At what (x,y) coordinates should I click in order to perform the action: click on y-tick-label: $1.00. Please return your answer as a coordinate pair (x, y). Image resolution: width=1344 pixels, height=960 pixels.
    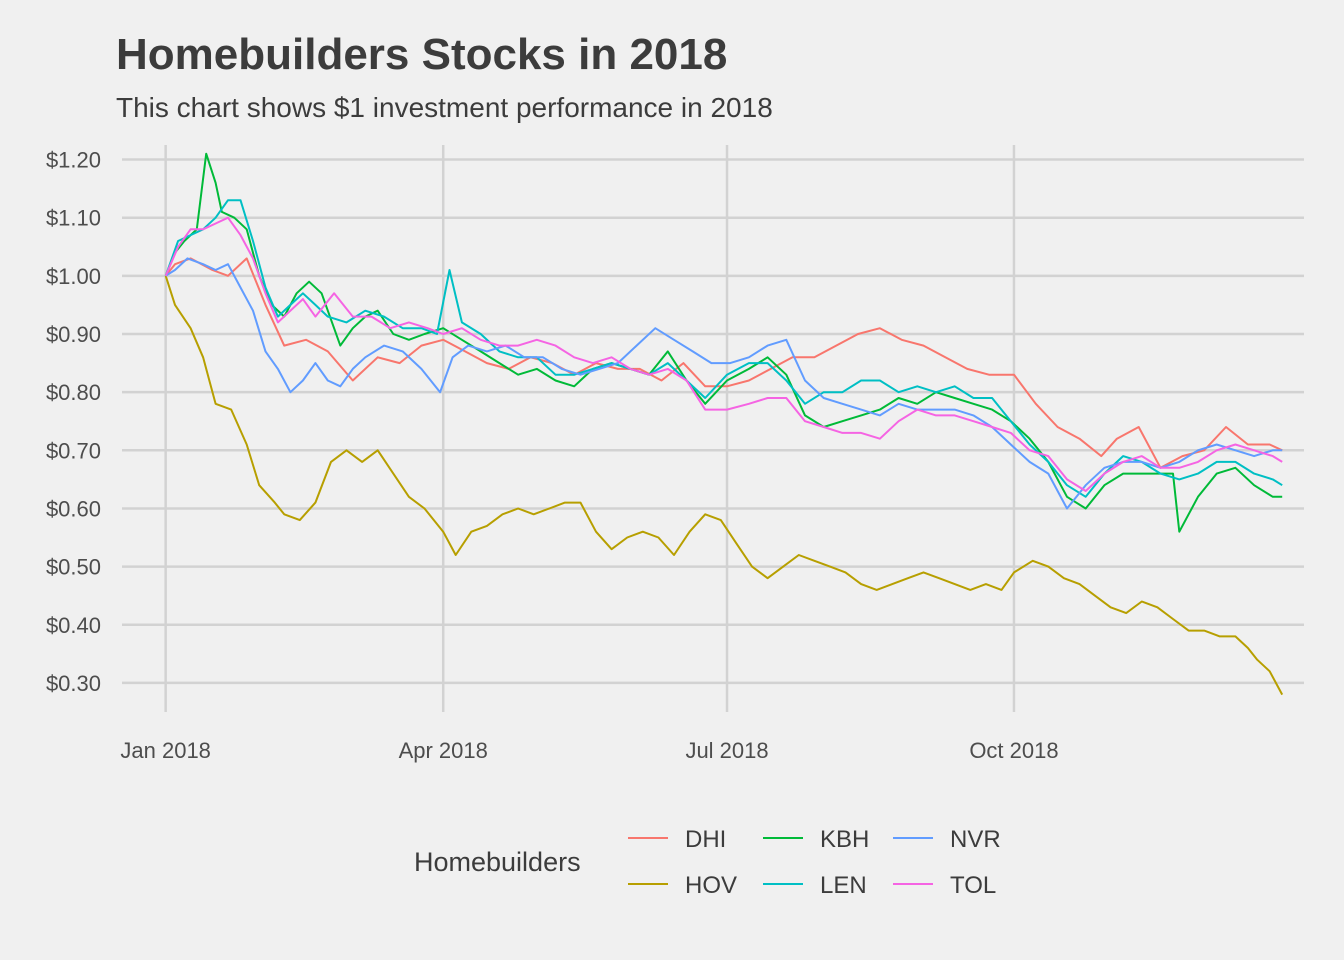
    Looking at the image, I should click on (73, 276).